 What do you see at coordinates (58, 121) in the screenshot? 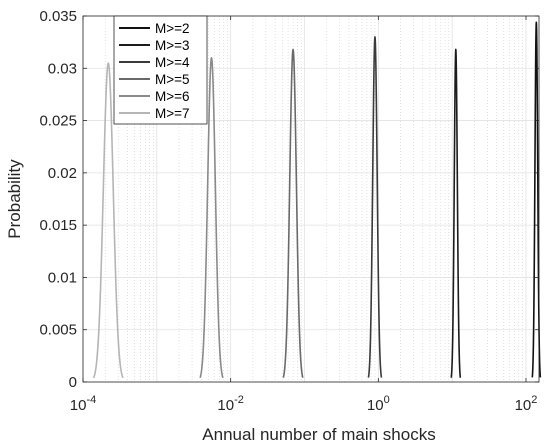
I see `y-tick-label: 0.025` at bounding box center [58, 121].